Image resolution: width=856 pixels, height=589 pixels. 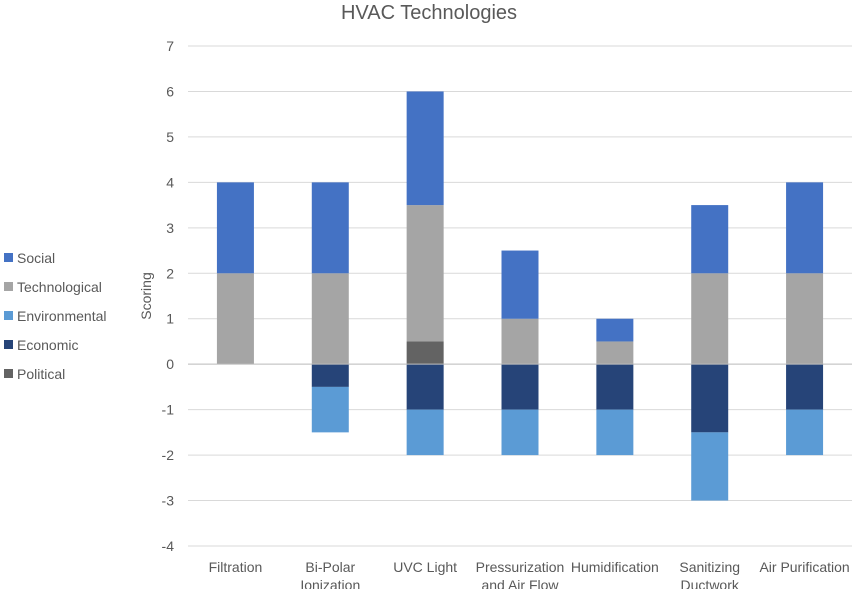 I want to click on y-tick-label: 3, so click(x=170, y=228).